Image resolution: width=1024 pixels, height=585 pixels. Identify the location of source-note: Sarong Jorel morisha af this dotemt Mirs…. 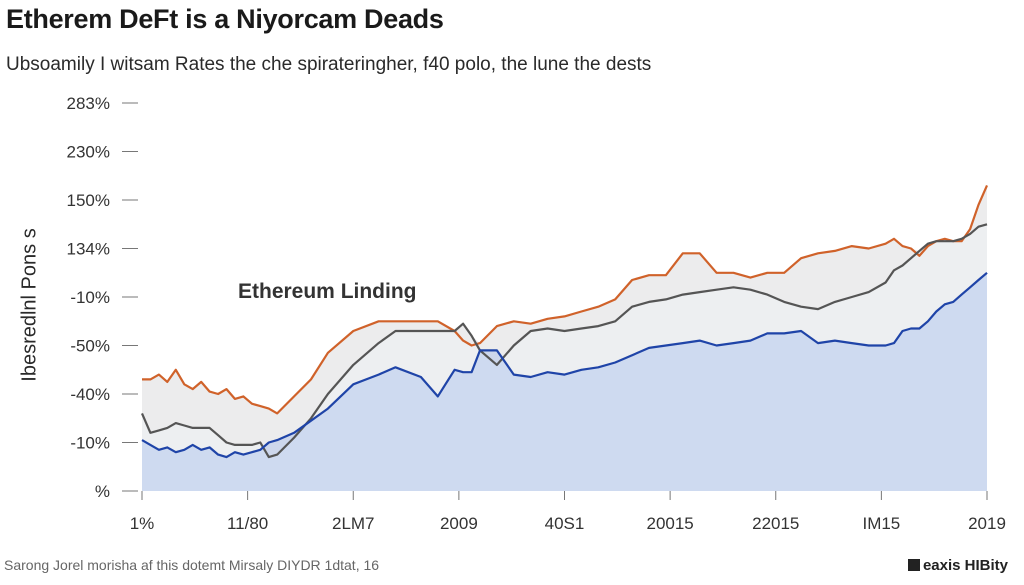
(192, 565).